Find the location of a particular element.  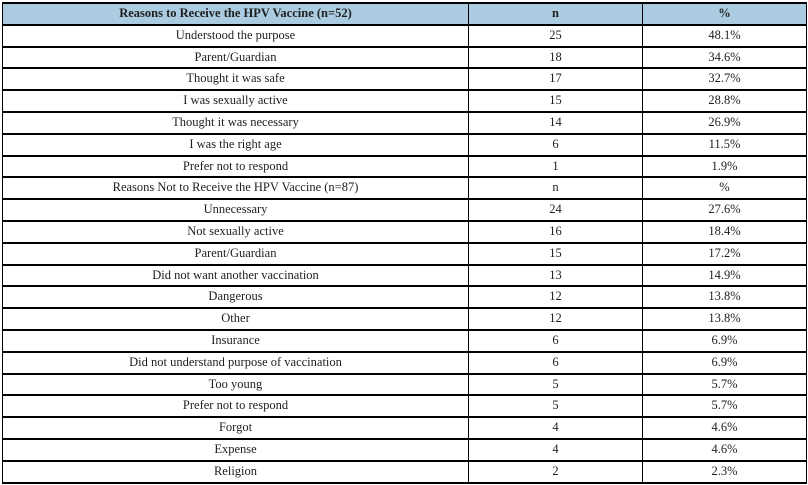

percent-cell: 14.9% is located at coordinates (724, 275).